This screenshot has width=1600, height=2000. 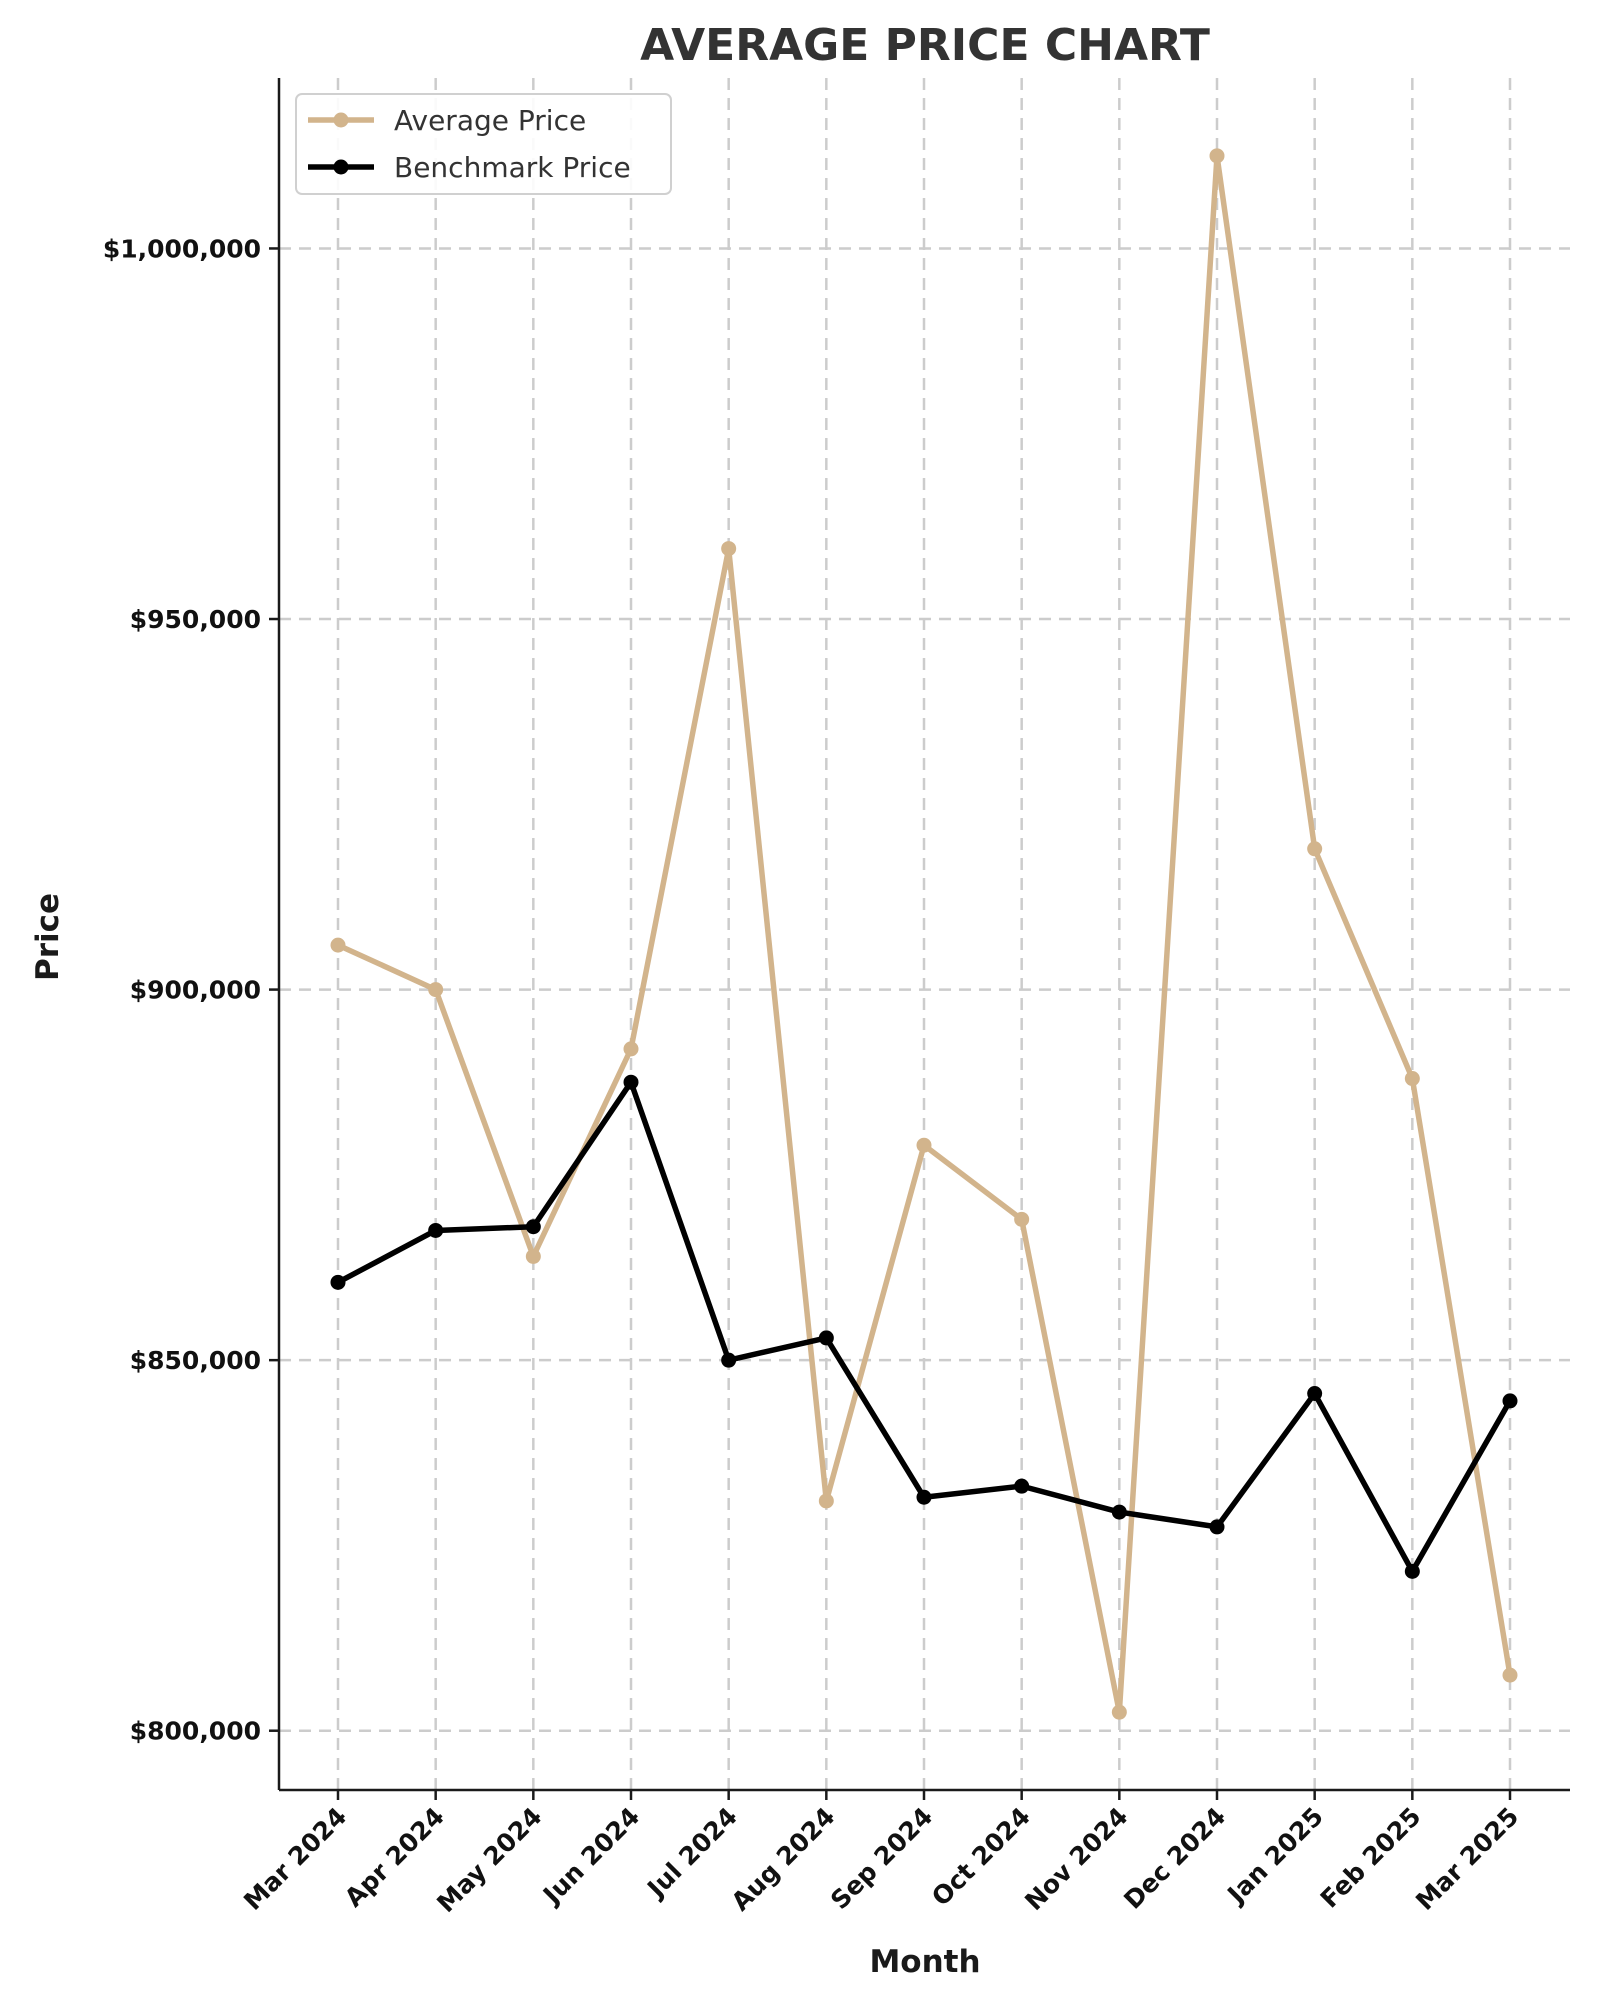 What do you see at coordinates (490, 120) in the screenshot?
I see `legend-label: Average Price` at bounding box center [490, 120].